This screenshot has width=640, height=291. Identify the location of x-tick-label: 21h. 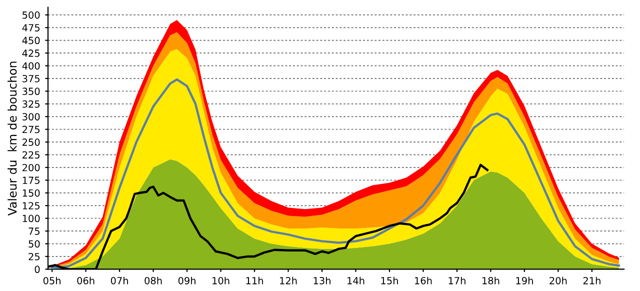
(591, 280).